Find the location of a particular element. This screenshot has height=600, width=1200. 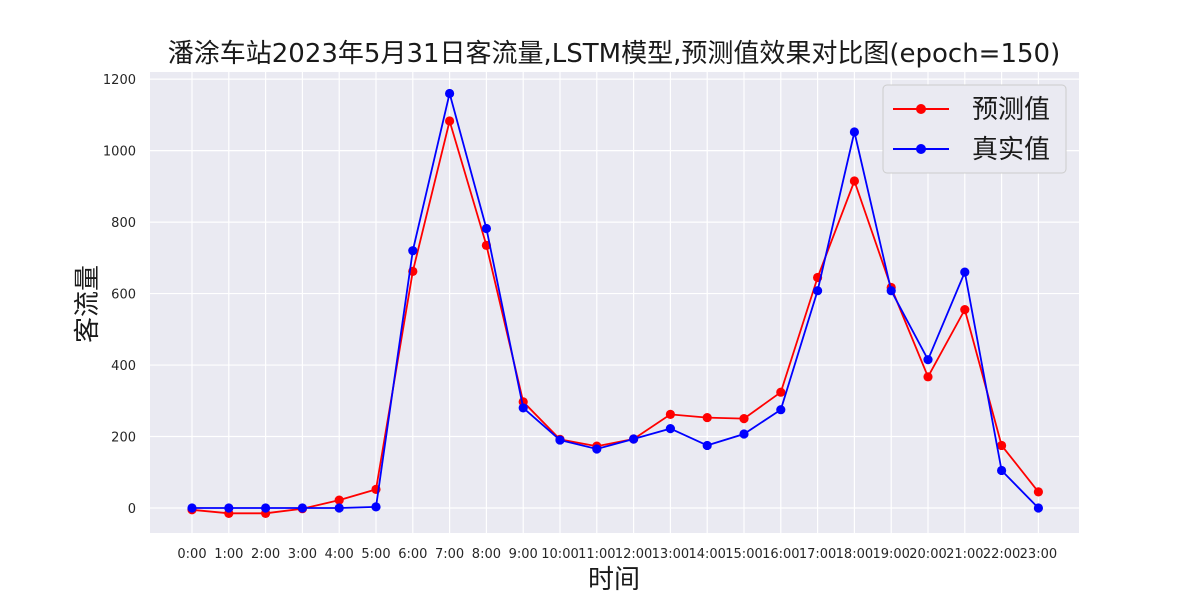

legend-marker-actual is located at coordinates (921, 149).